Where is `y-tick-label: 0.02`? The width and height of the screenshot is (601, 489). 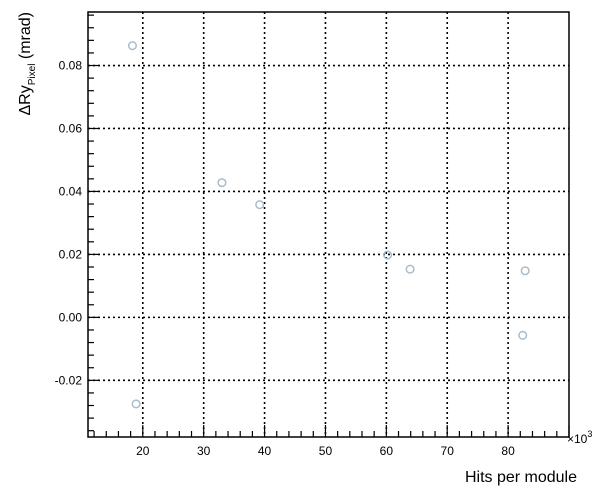 y-tick-label: 0.02 is located at coordinates (71, 254).